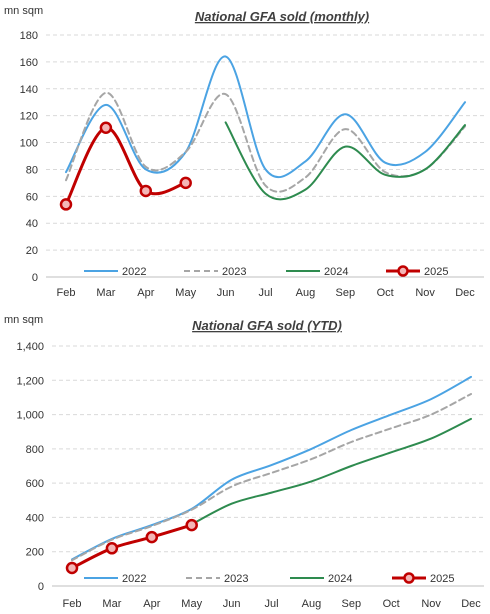  What do you see at coordinates (431, 604) in the screenshot?
I see `ytd-x-tick-label: Nov` at bounding box center [431, 604].